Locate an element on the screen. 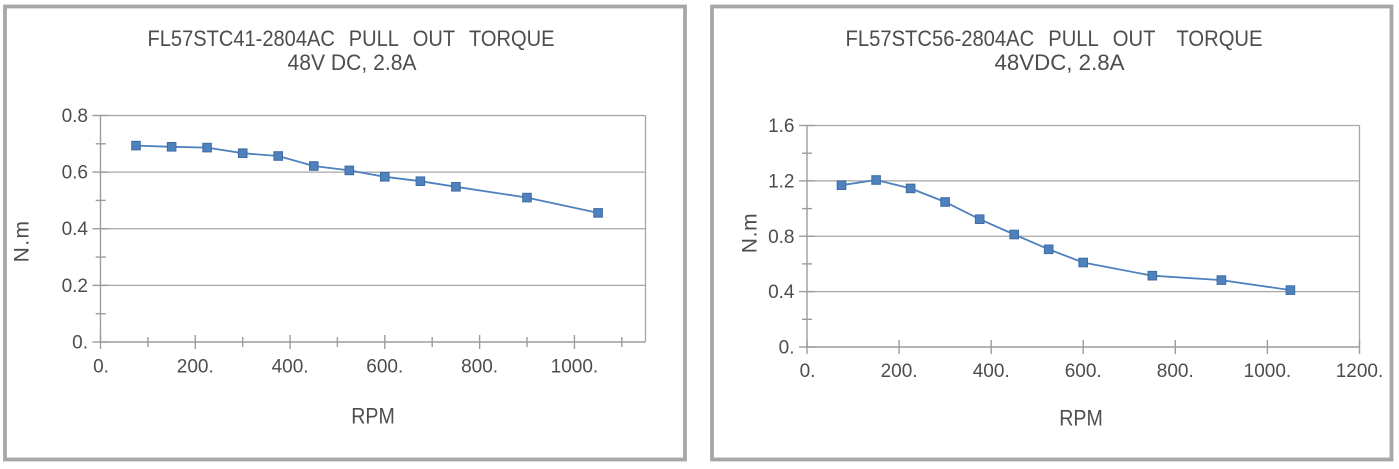 Image resolution: width=1399 pixels, height=469 pixels. svg-text: 0.6 is located at coordinates (75, 173).